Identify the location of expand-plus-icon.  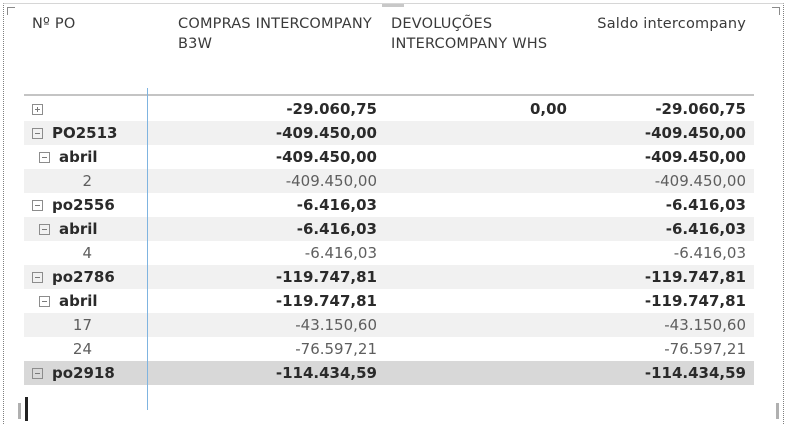
(37, 109).